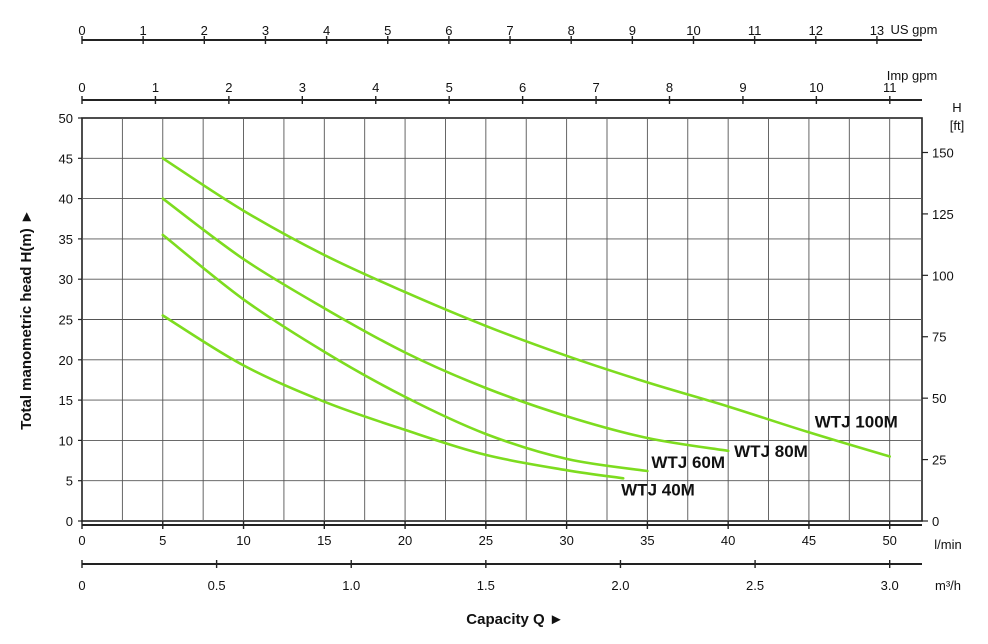 This screenshot has height=644, width=988. What do you see at coordinates (375, 87) in the screenshot?
I see `imp-gpm-tick-label: 4` at bounding box center [375, 87].